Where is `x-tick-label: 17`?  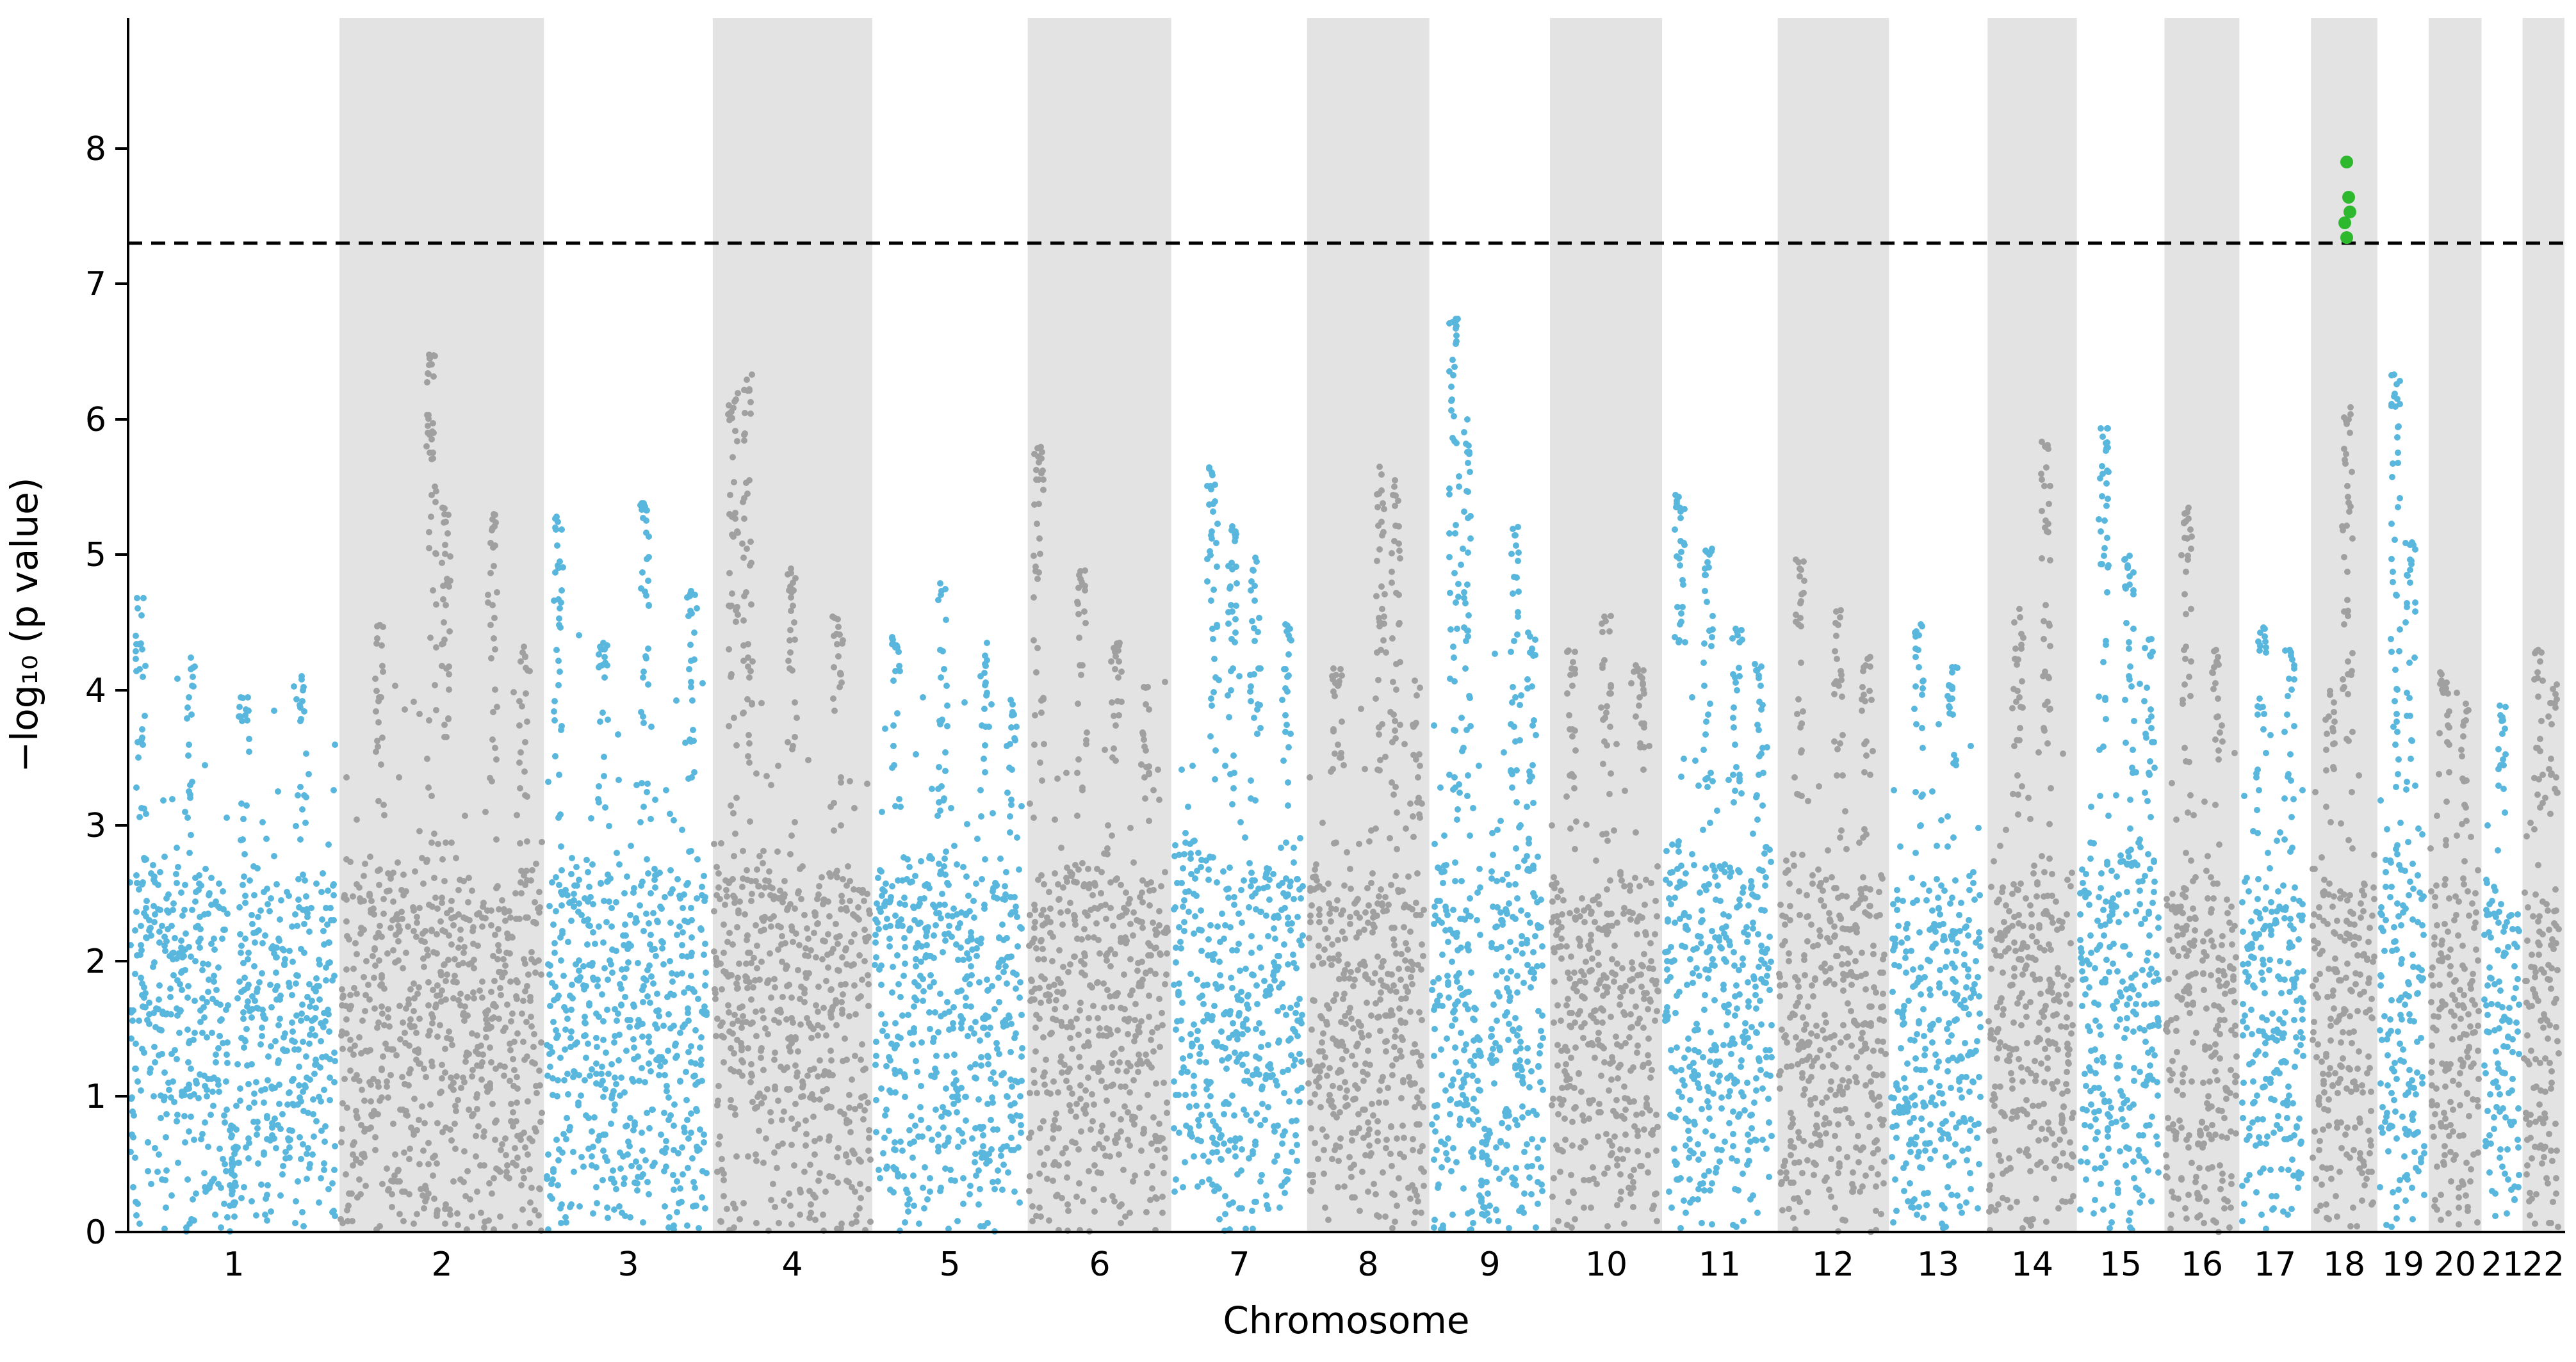
x-tick-label: 17 is located at coordinates (2275, 1264).